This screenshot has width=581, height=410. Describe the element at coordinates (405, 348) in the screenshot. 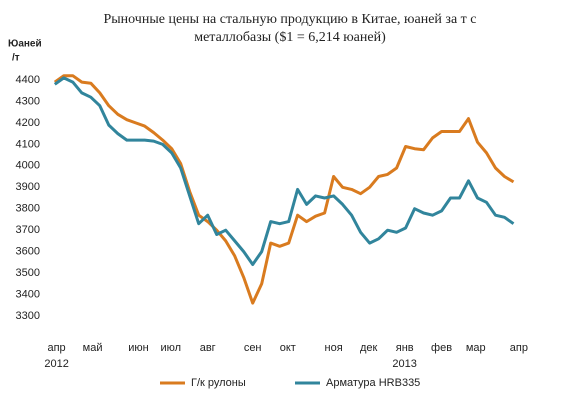

I see `x-tick-label: янв` at that location.